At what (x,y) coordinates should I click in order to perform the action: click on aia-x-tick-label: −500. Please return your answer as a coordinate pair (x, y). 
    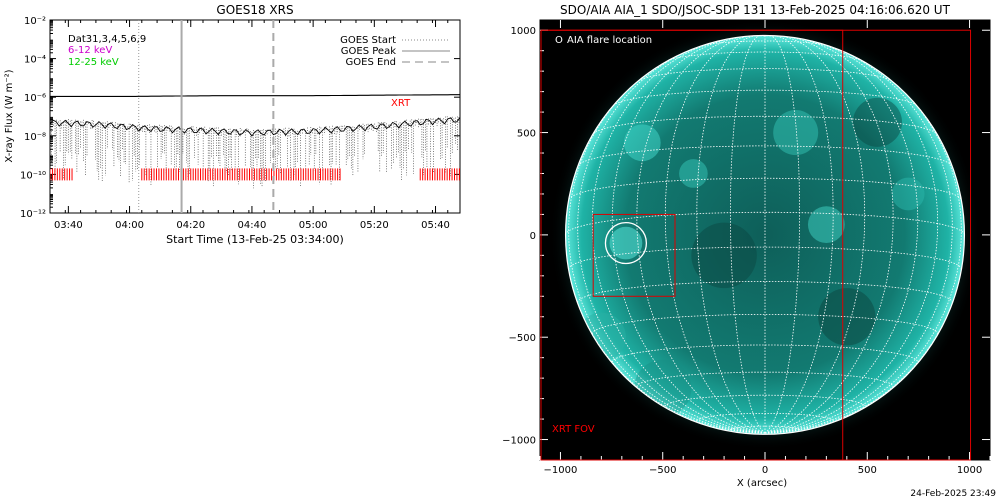
    Looking at the image, I should click on (662, 470).